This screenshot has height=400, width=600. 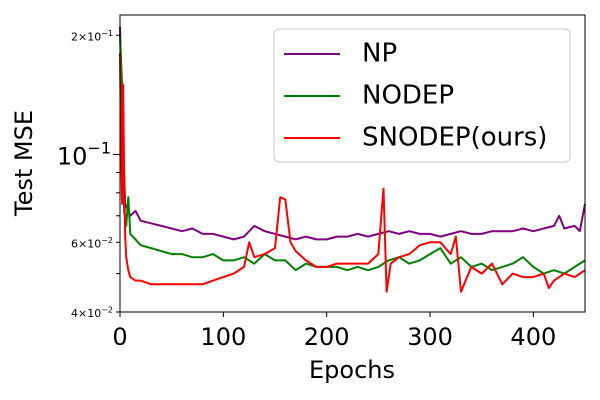 I want to click on y-axis-title: Test MSE, so click(x=24, y=163).